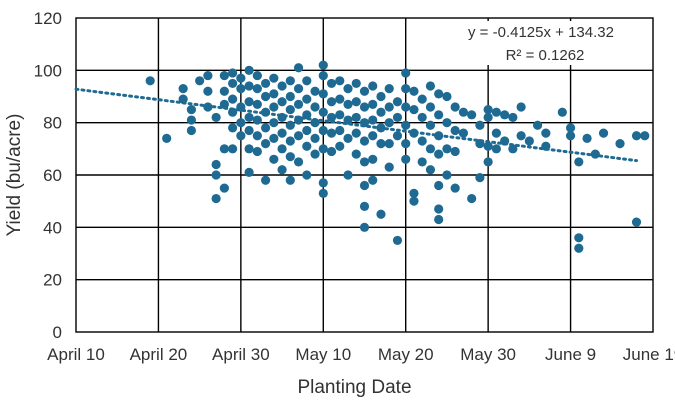  What do you see at coordinates (159, 354) in the screenshot?
I see `x-tick-label: April 20` at bounding box center [159, 354].